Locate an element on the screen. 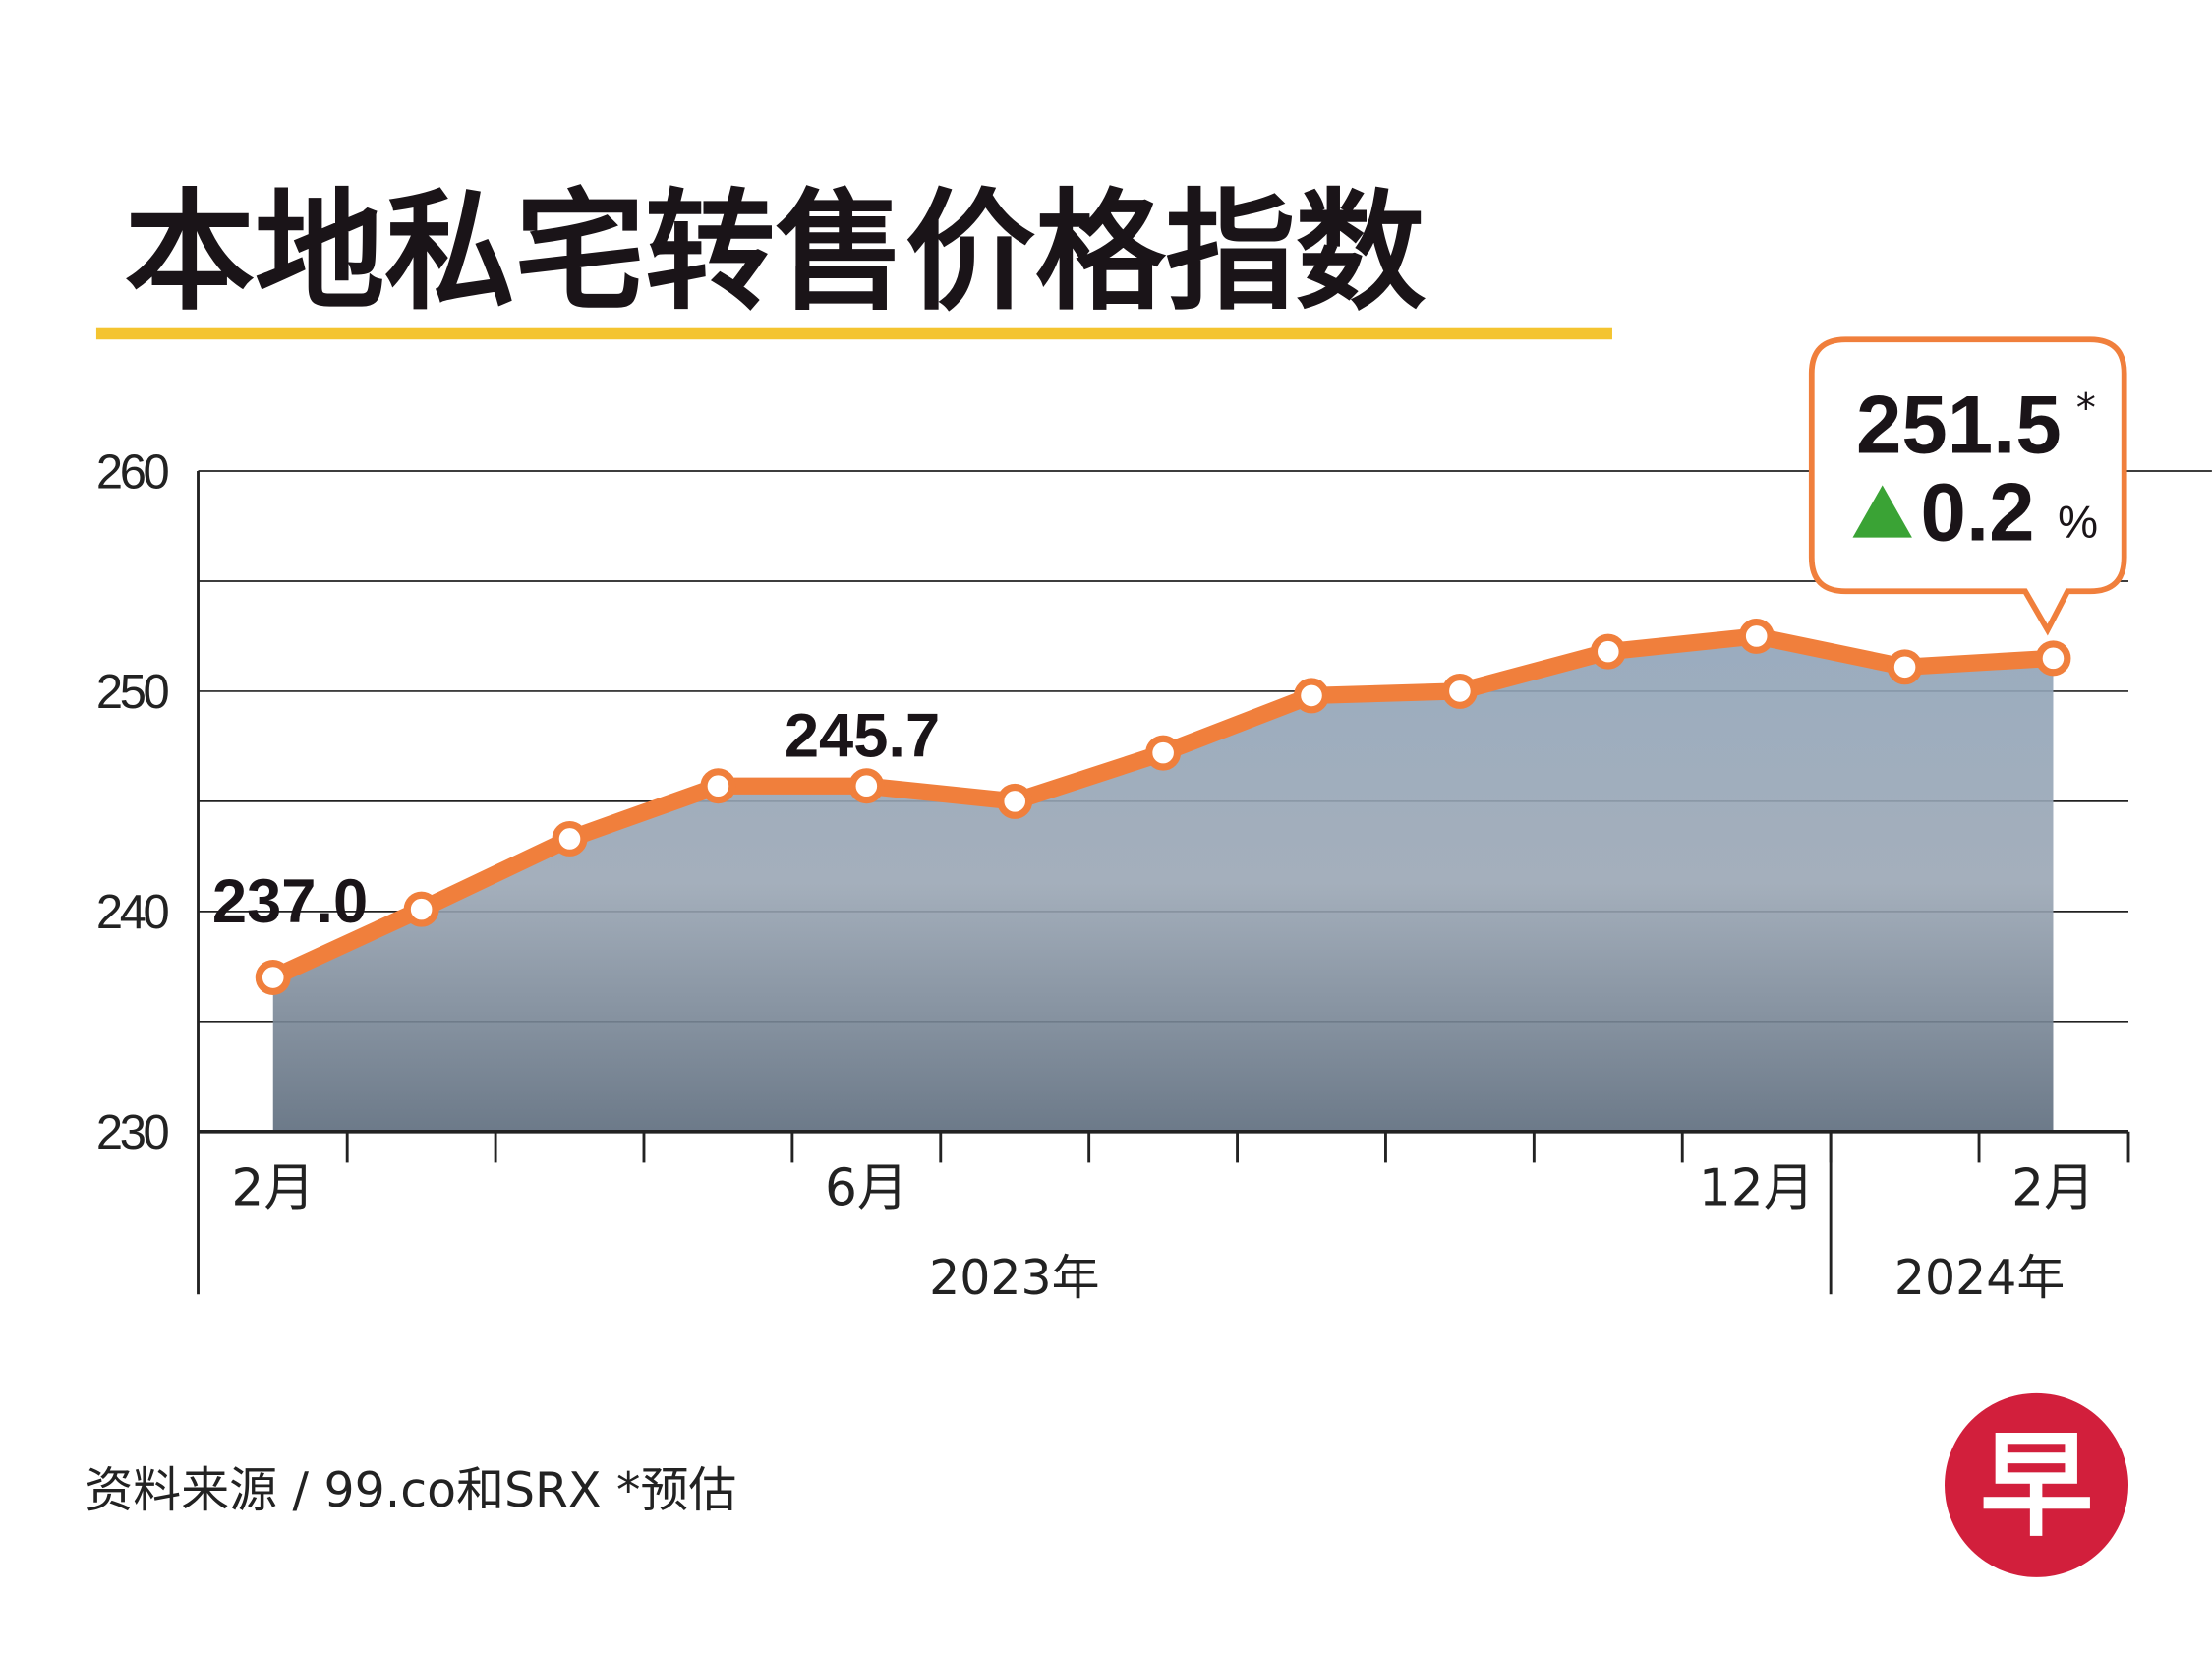 The width and height of the screenshot is (2212, 1655). callout-box is located at coordinates (1968, 486).